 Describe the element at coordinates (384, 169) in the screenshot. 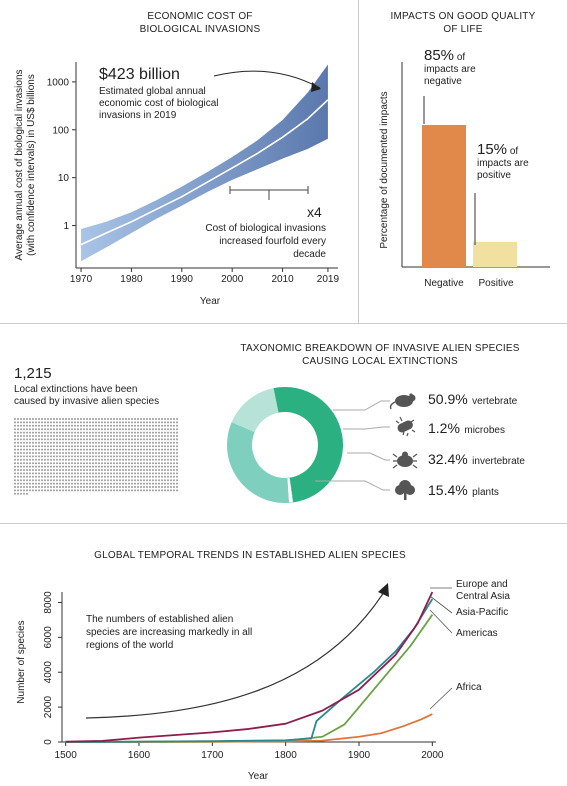

I see `impacts-ylabel: Percentage of documented impacts` at that location.